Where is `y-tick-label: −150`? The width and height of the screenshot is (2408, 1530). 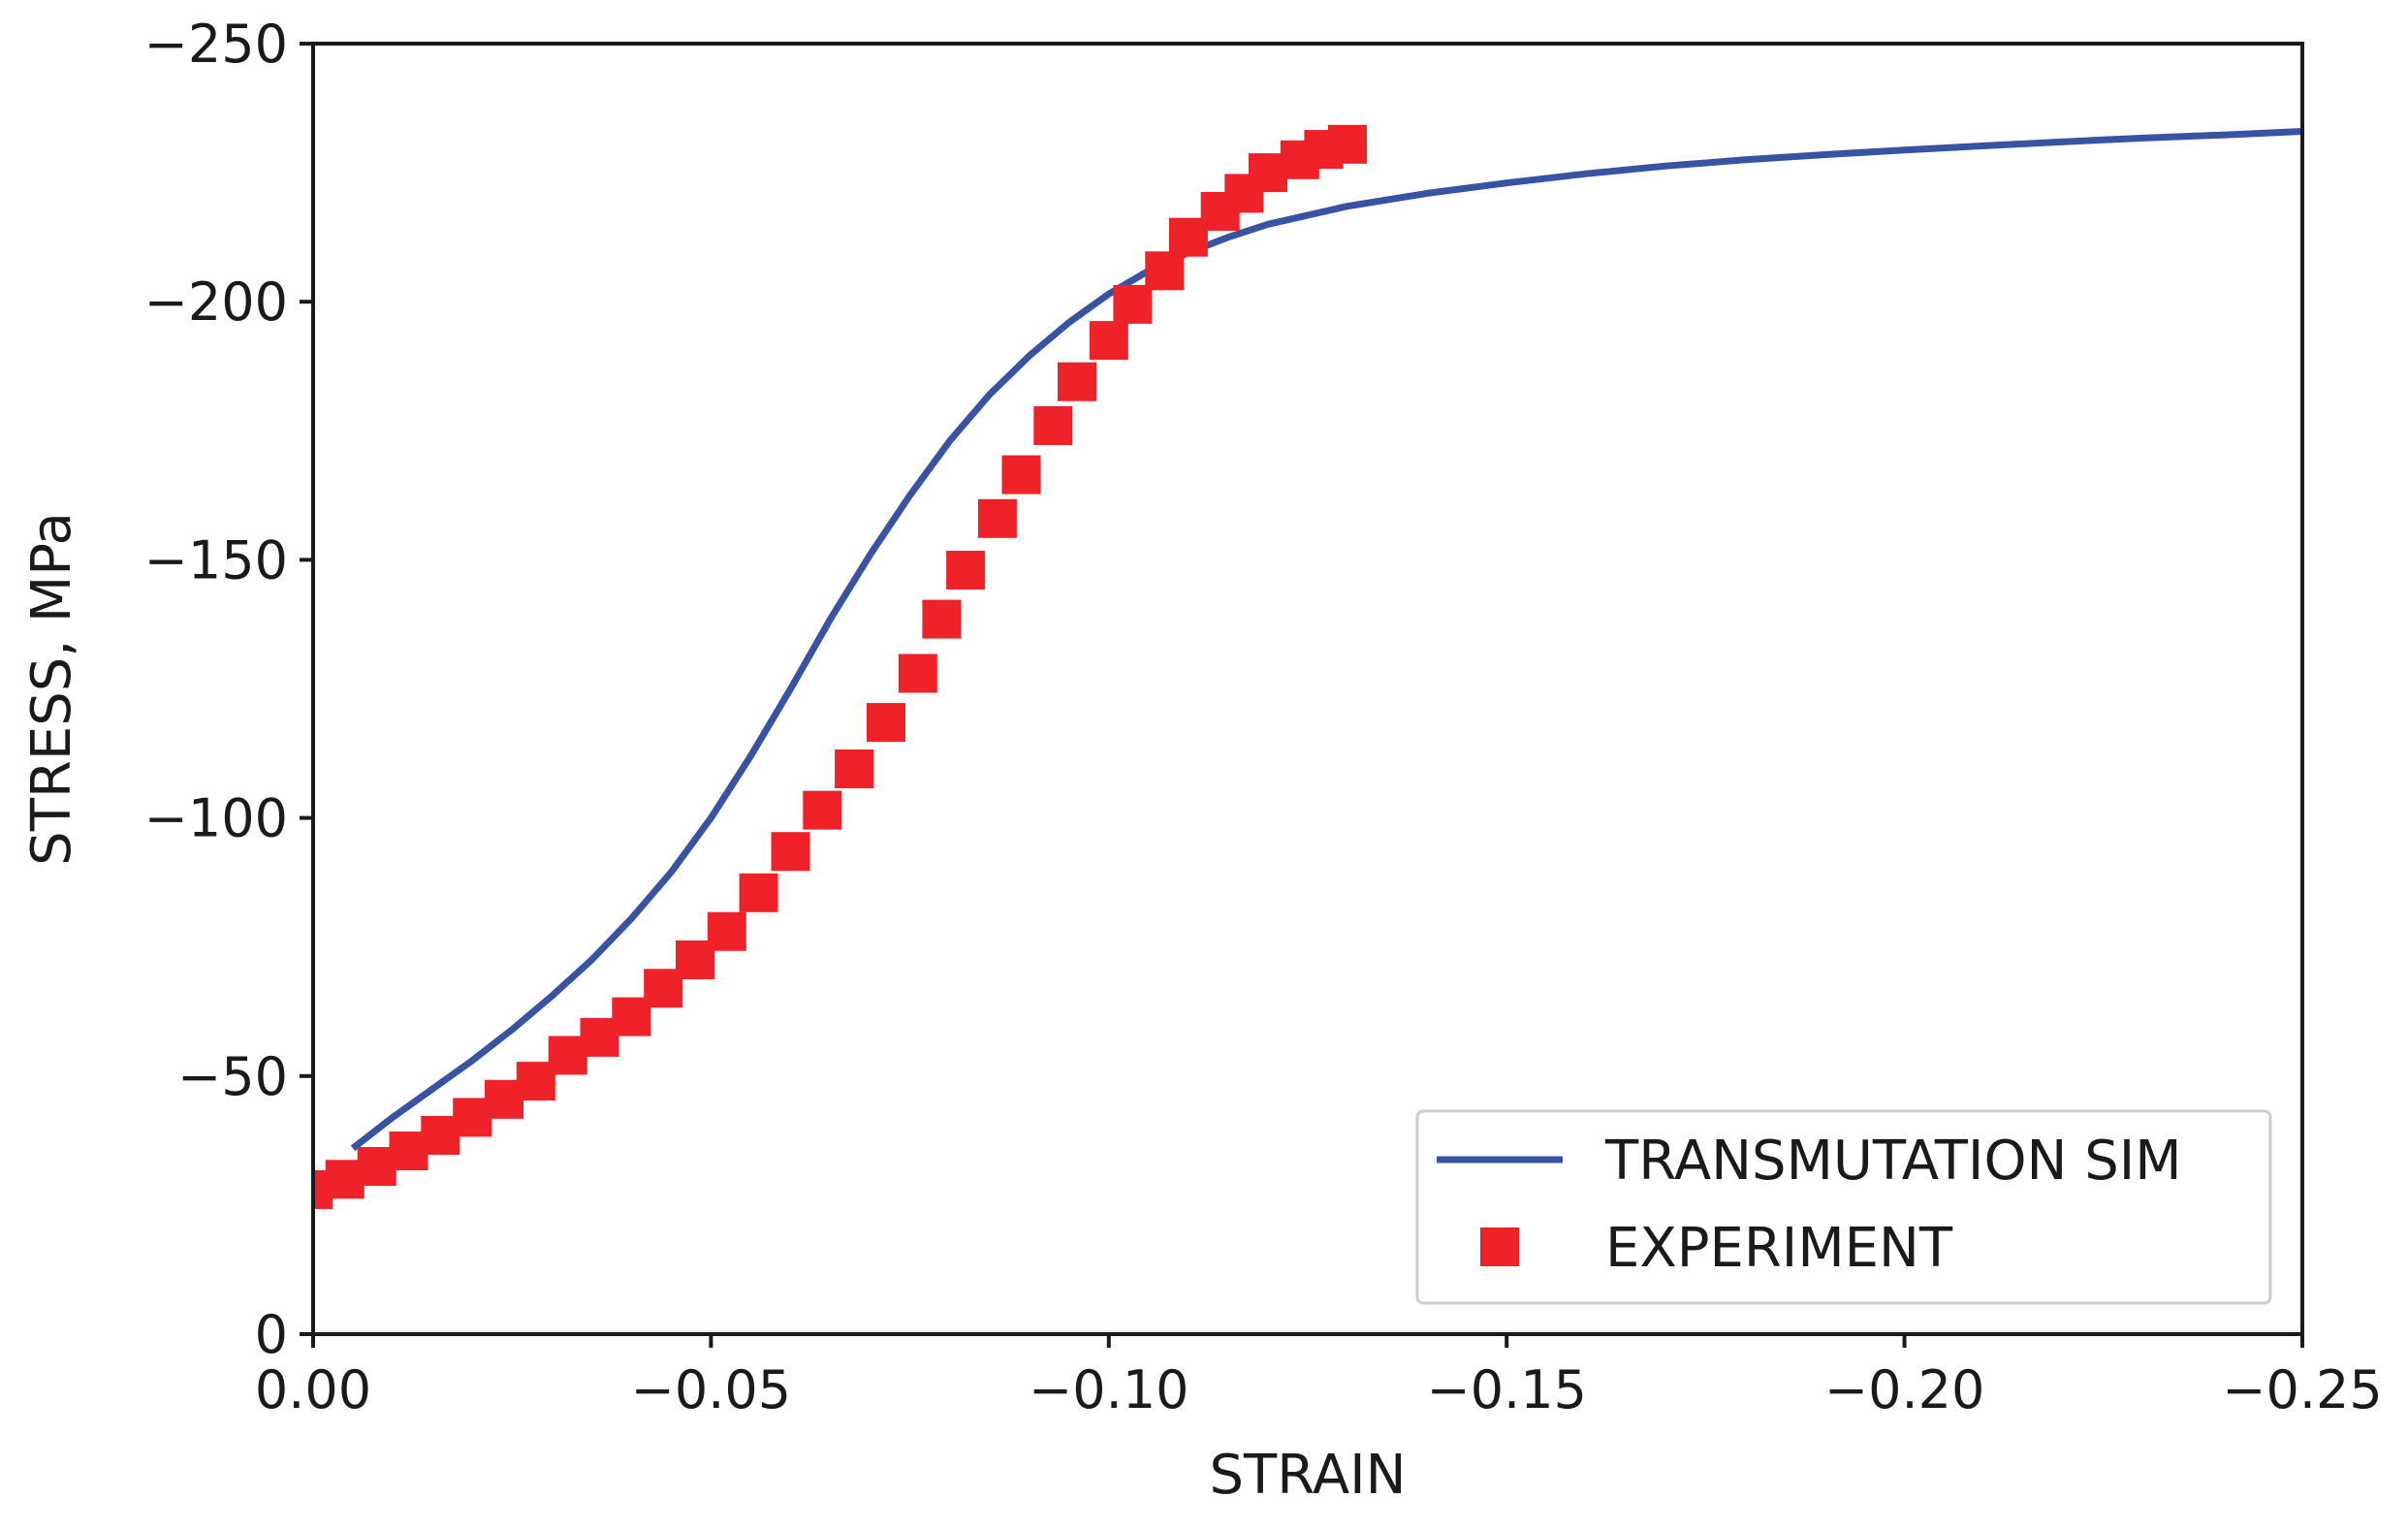 y-tick-label: −150 is located at coordinates (216, 559).